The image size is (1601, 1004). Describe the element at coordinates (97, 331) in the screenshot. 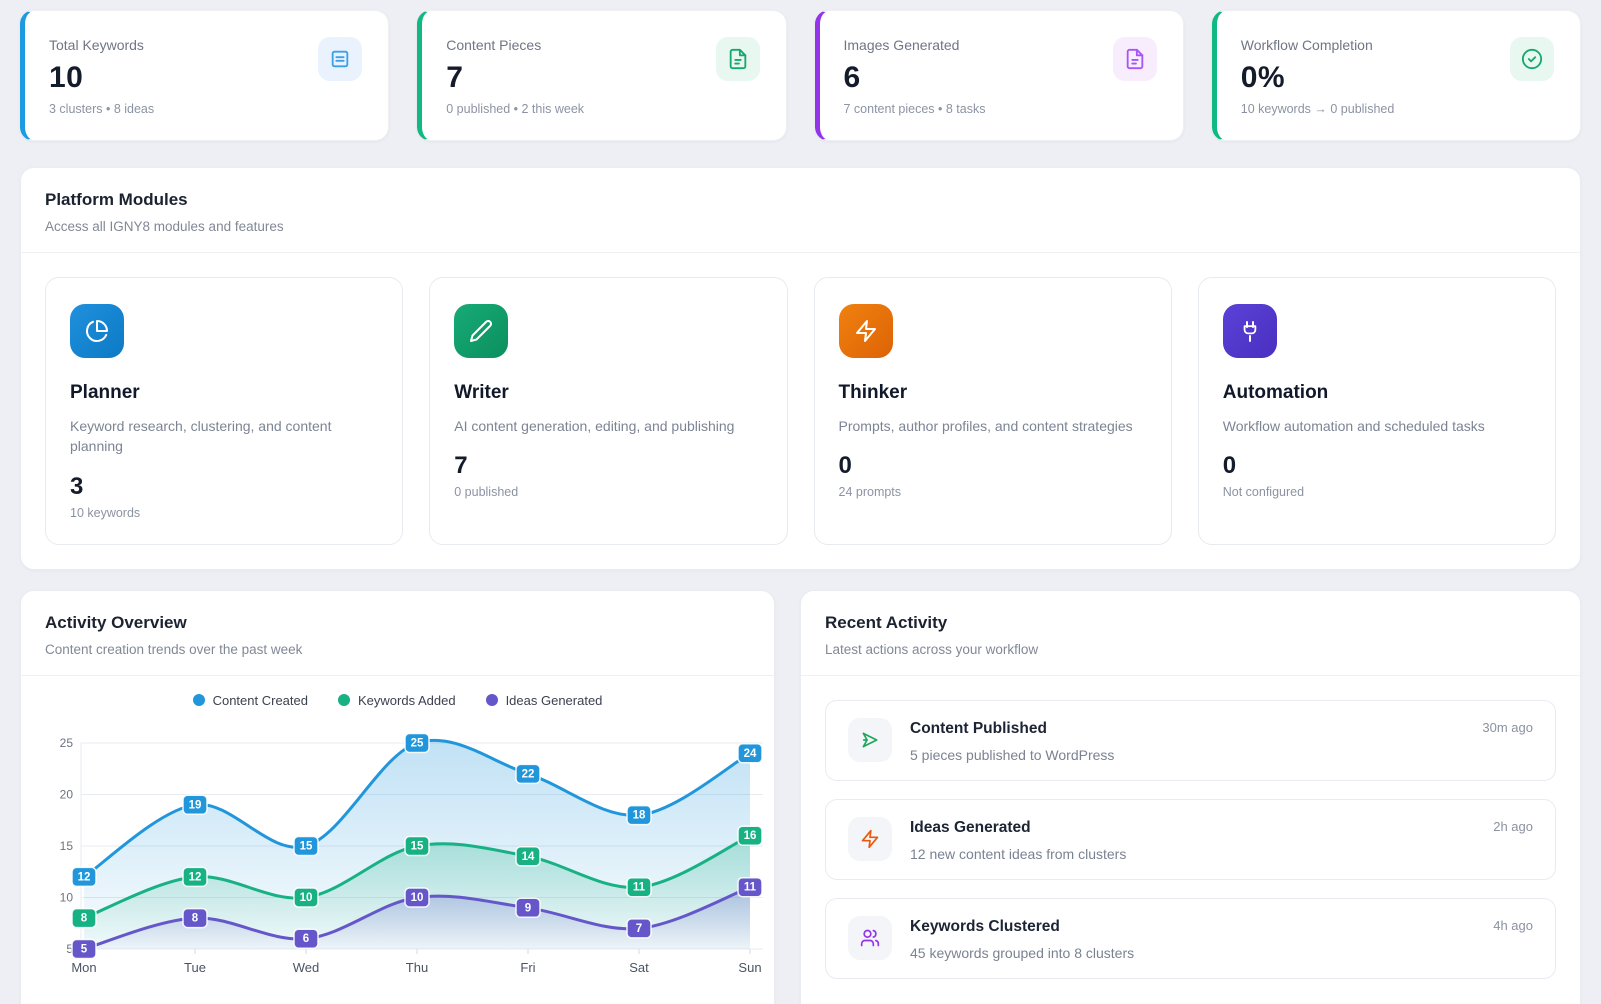

I see `pie-chart-icon` at that location.